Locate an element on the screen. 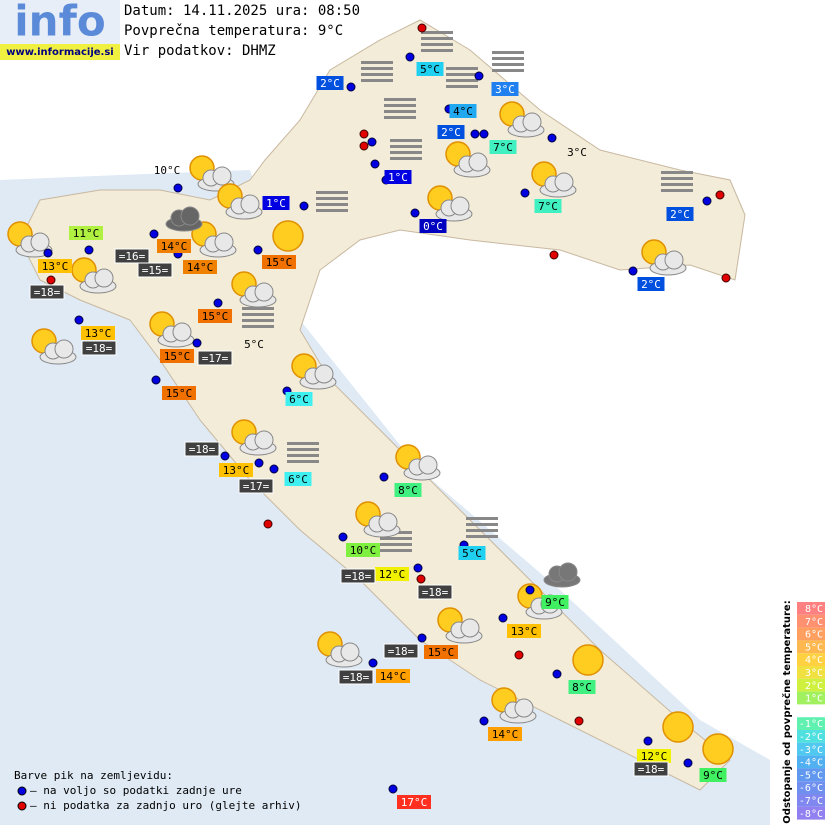 The width and height of the screenshot is (825, 825). site: www.informacije.si is located at coordinates (60, 52).